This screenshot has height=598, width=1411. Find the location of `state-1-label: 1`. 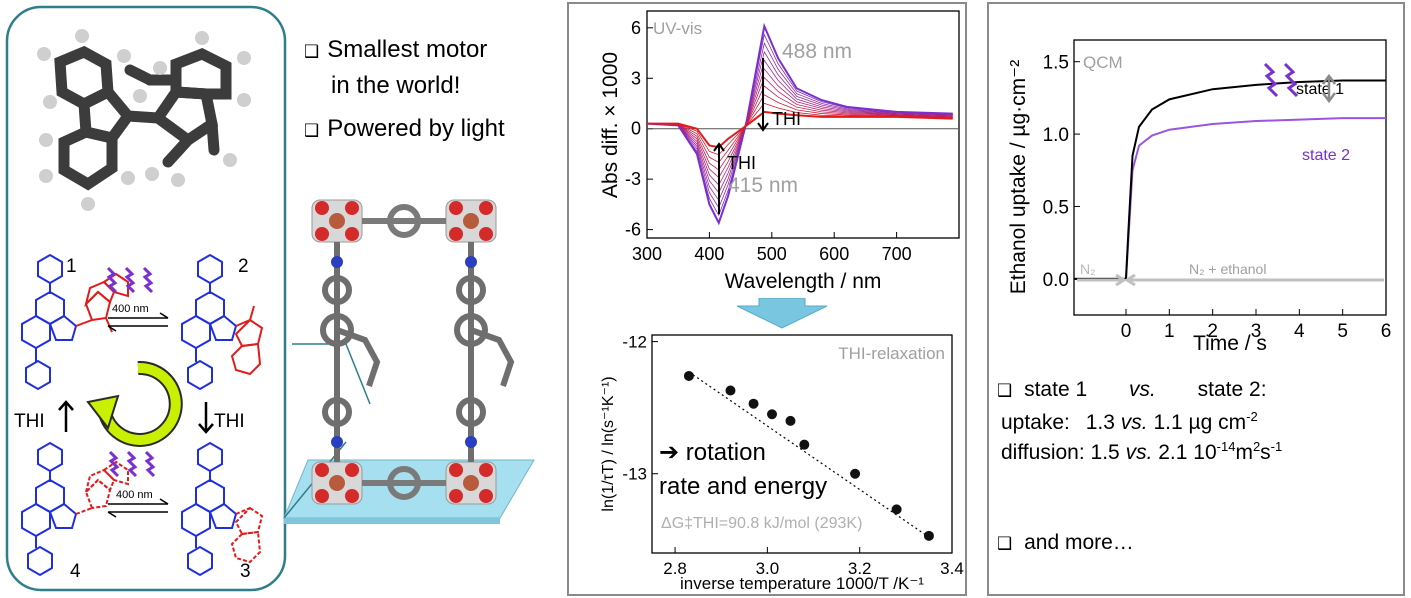

state-1-label: 1 is located at coordinates (71, 266).